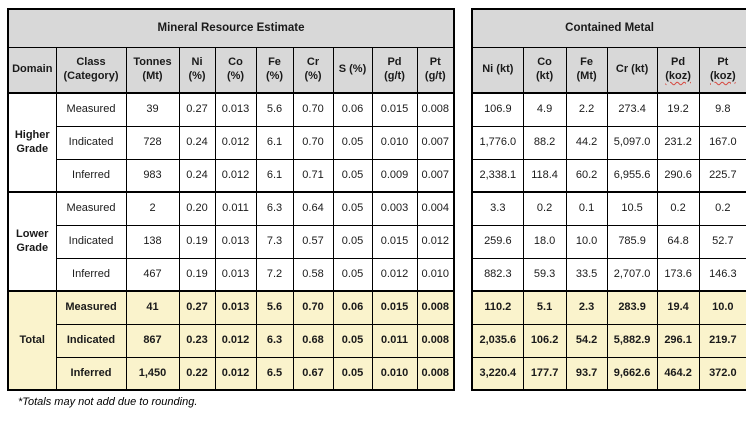  Describe the element at coordinates (632, 70) in the screenshot. I see `col-header-cr-kt: Cr (kt)` at that location.